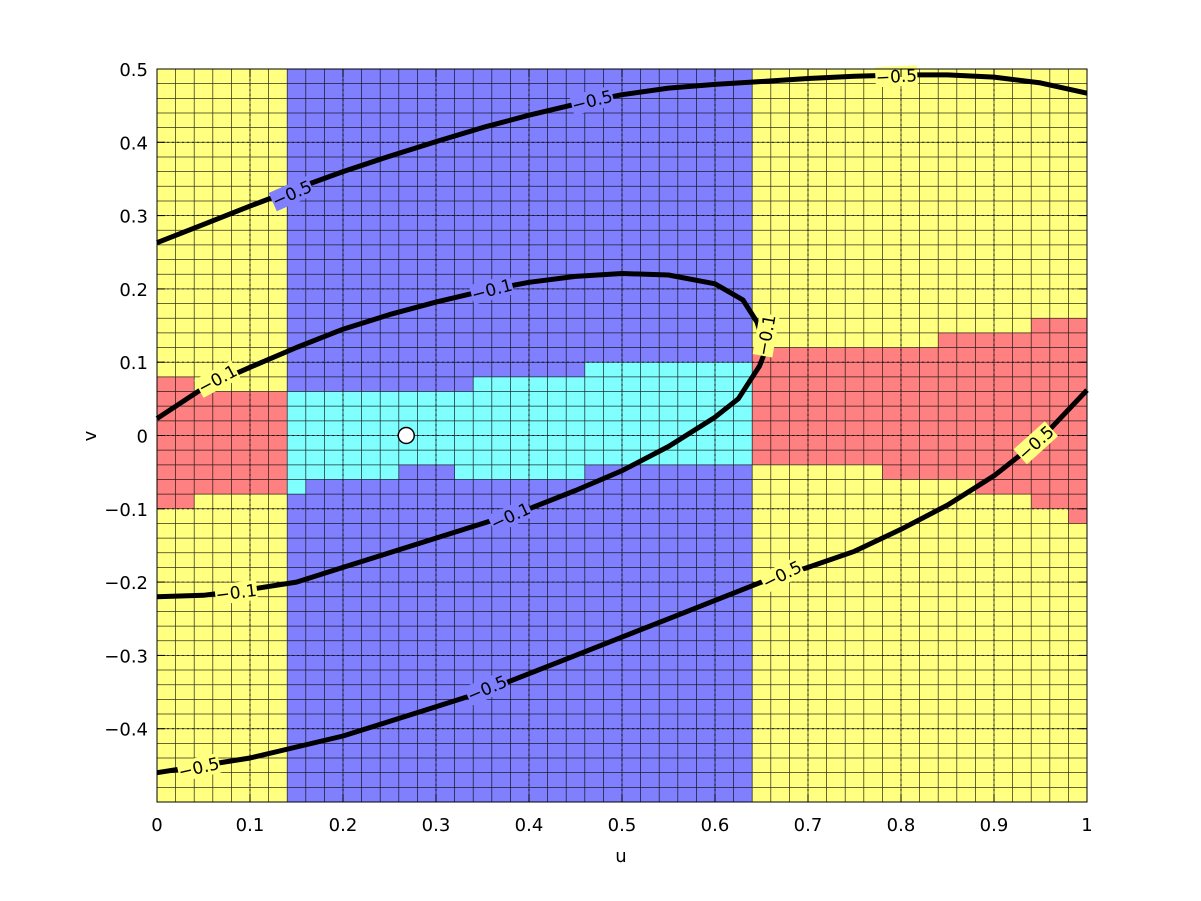 The height and width of the screenshot is (901, 1201). What do you see at coordinates (241, 443) in the screenshot?
I see `region-red-left-main` at bounding box center [241, 443].